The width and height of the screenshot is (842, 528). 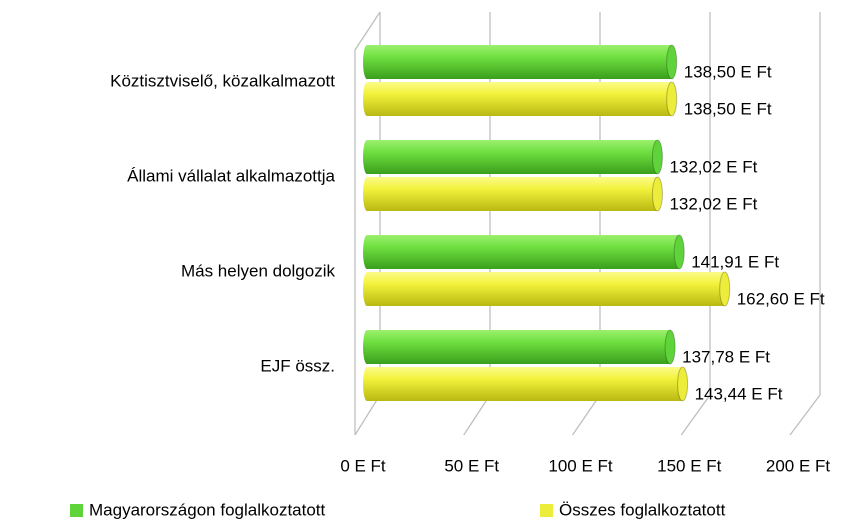 What do you see at coordinates (363, 465) in the screenshot?
I see `x-tick-label: 0 E Ft` at bounding box center [363, 465].